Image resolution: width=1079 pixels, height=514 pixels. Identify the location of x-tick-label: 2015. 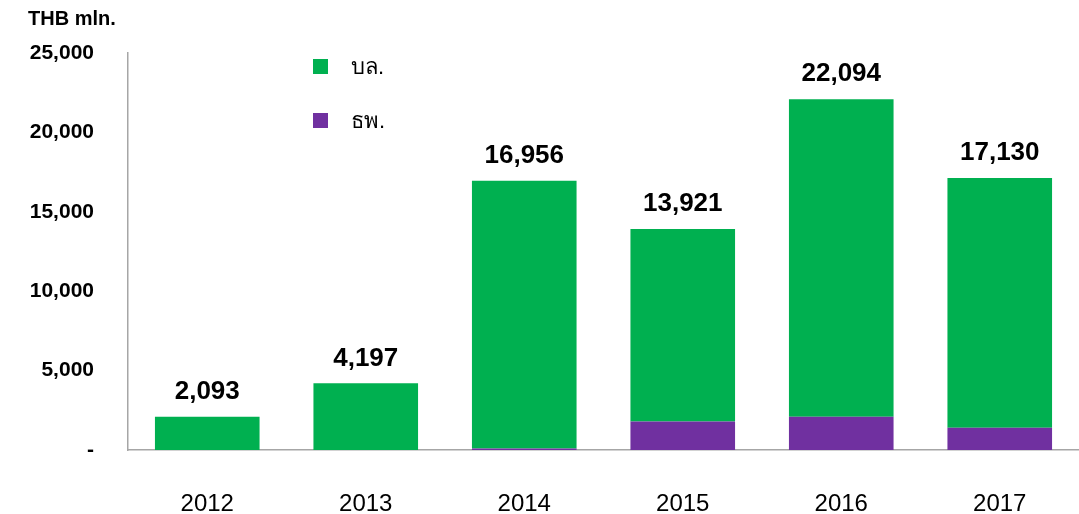
(683, 501).